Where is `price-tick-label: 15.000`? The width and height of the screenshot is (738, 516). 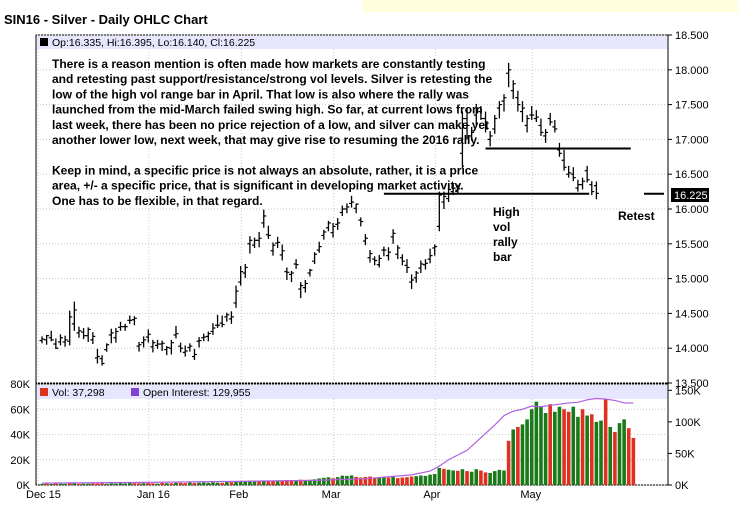
price-tick-label: 15.000 is located at coordinates (692, 280).